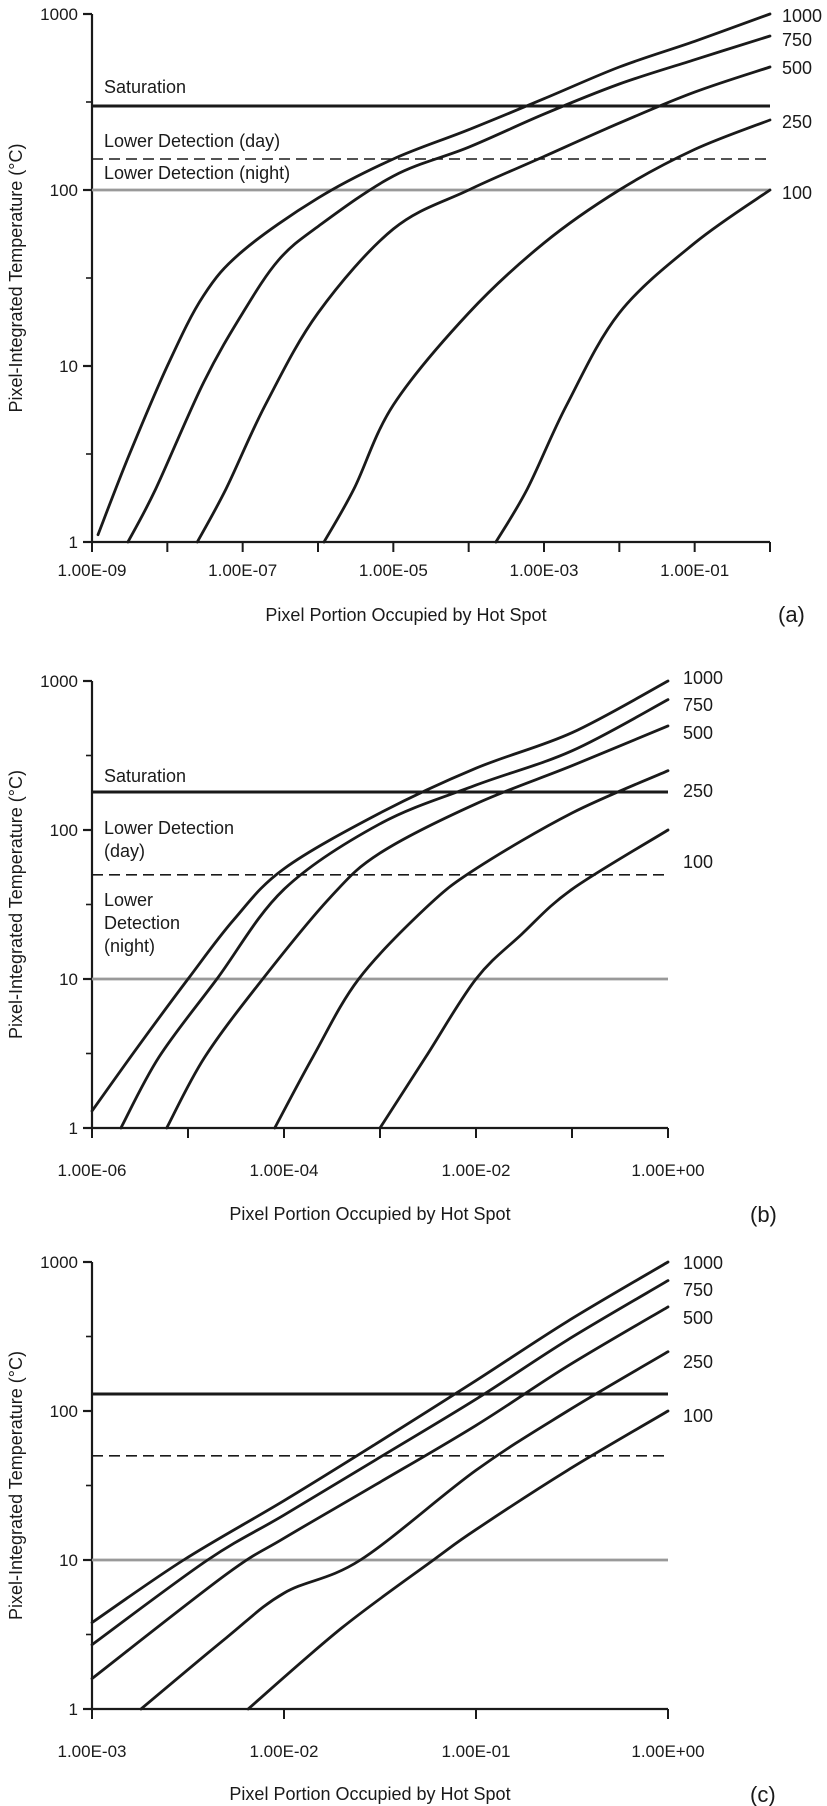  I want to click on x-tick-label: 1.00E-05, so click(393, 570).